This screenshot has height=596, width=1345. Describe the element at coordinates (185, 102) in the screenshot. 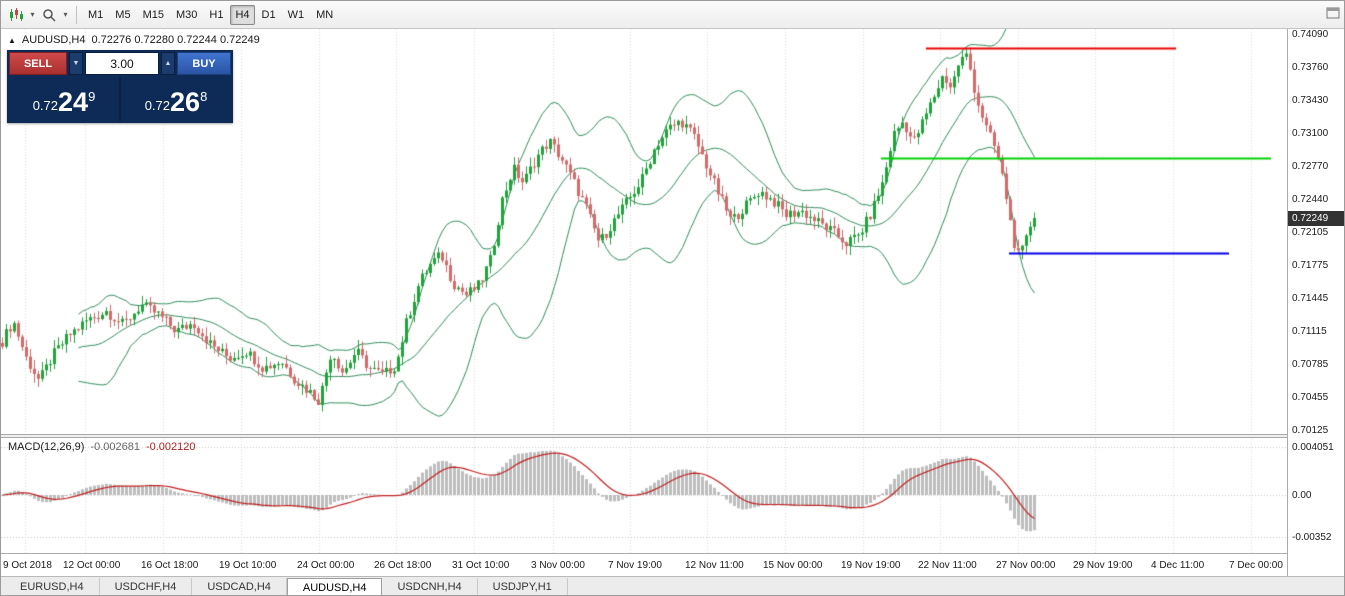

I see `buy-price-pips: 26` at that location.